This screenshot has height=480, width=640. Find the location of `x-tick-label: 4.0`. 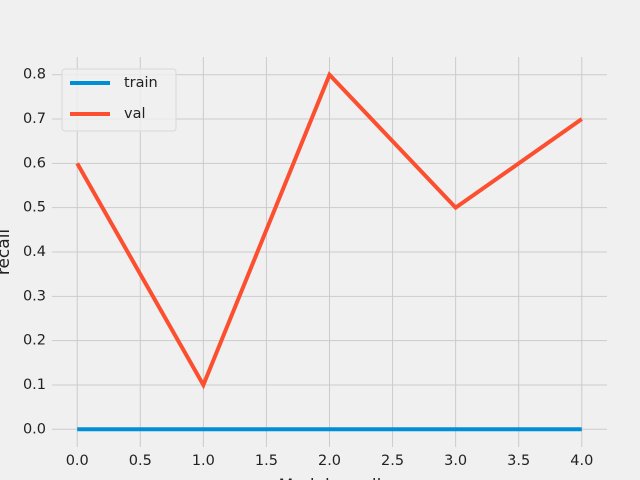

x-tick-label: 4.0 is located at coordinates (581, 461).